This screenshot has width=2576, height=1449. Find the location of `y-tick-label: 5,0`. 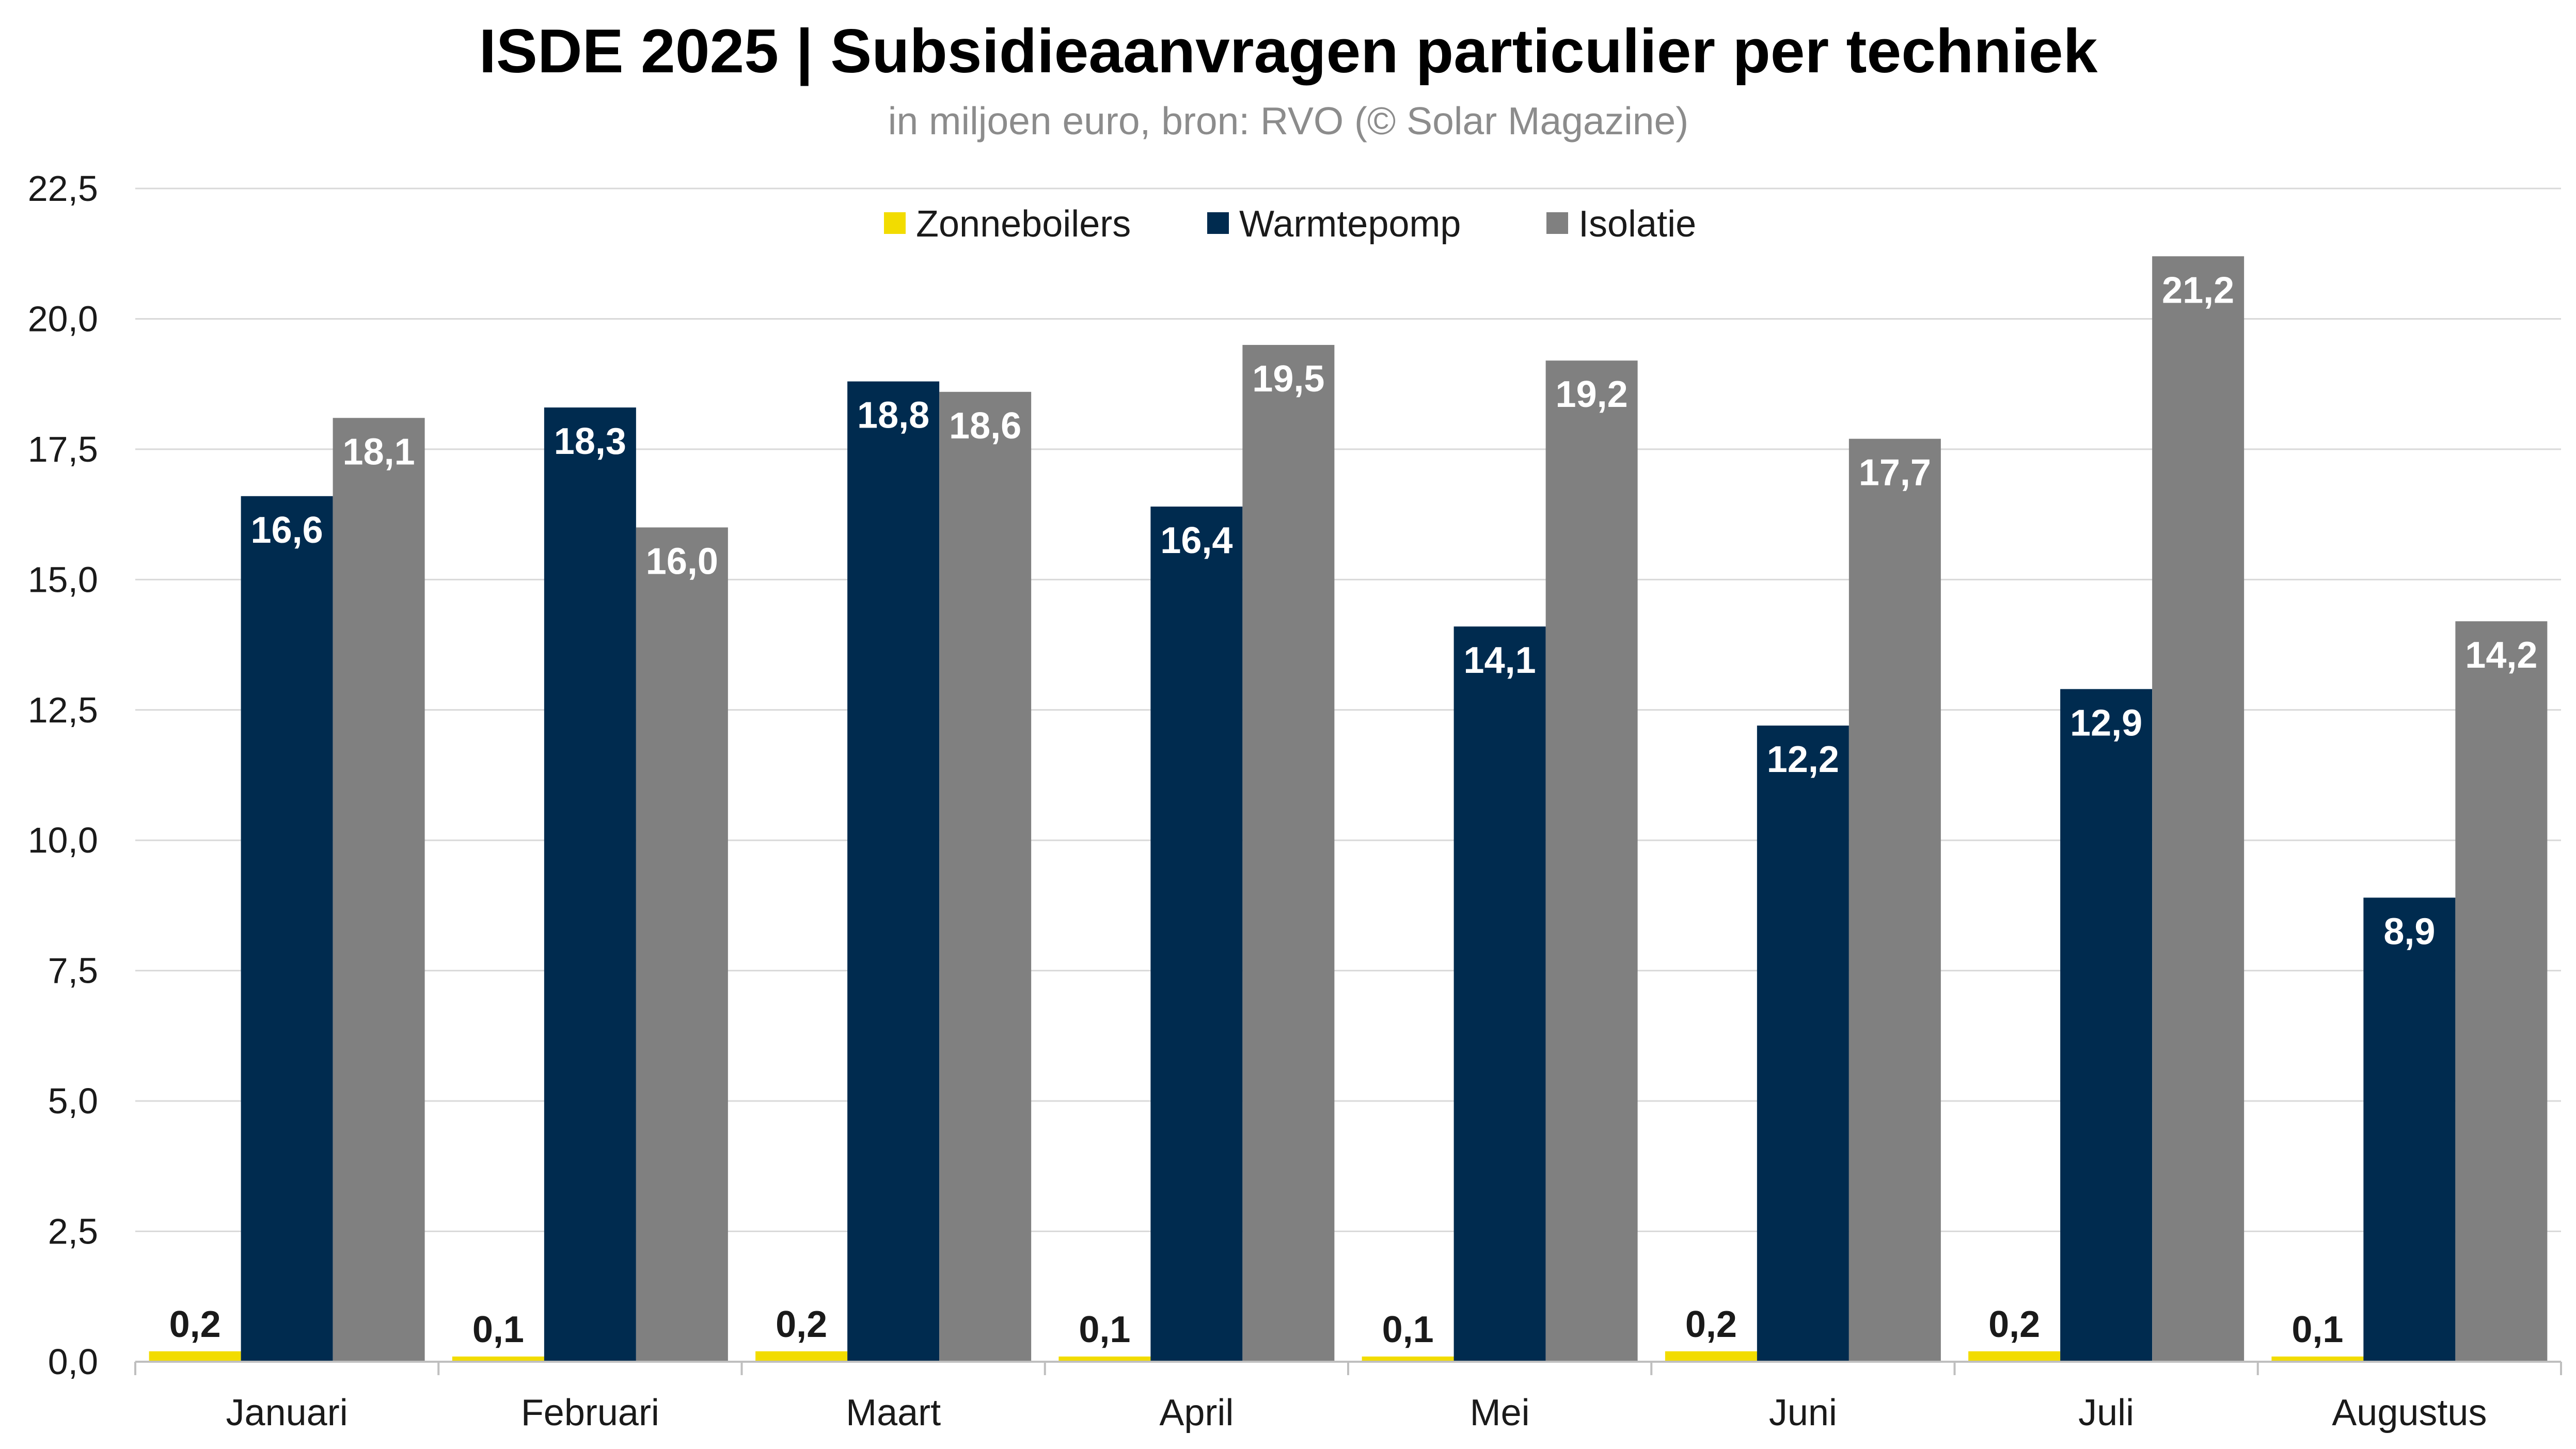

y-tick-label: 5,0 is located at coordinates (73, 1101).